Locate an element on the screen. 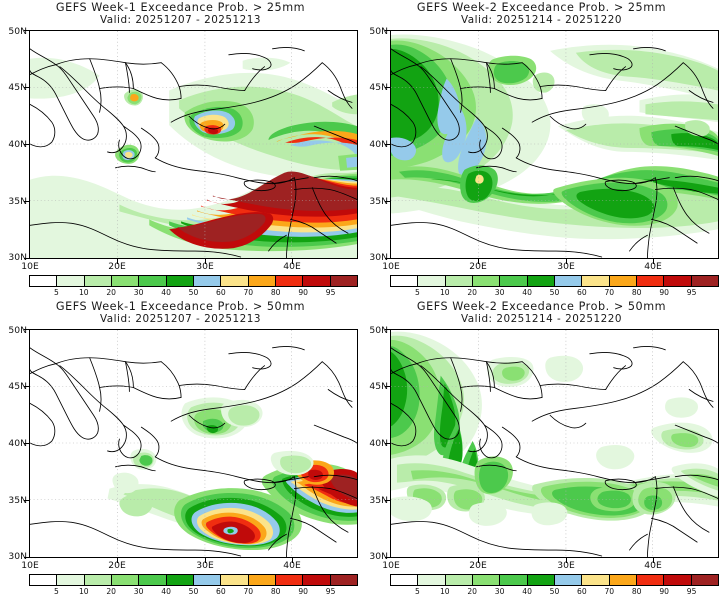  xtick-label-10e: 10E is located at coordinates (30, 266).